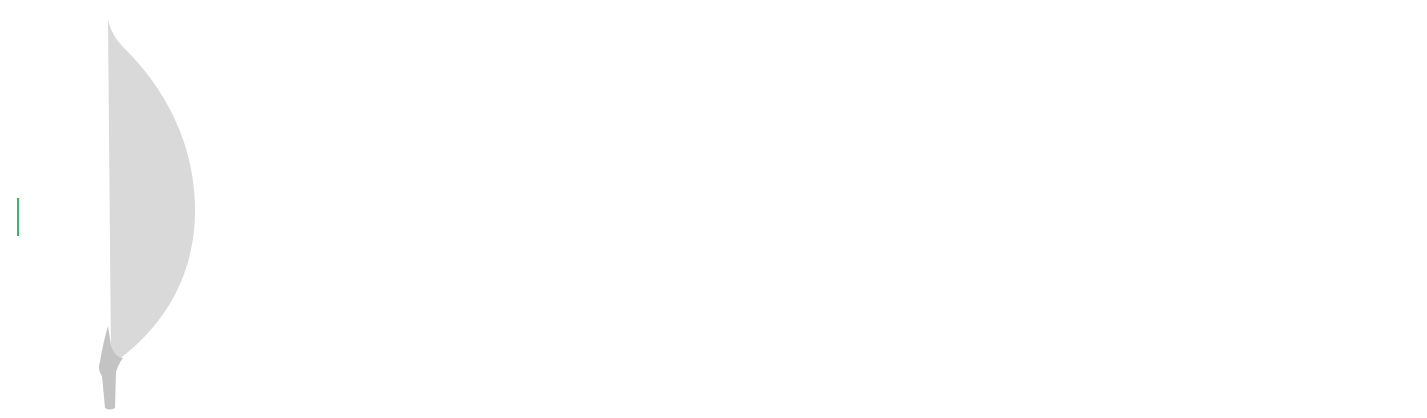 This screenshot has height=418, width=1427. I want to click on leaf-teal-edge, so click(18, 217).